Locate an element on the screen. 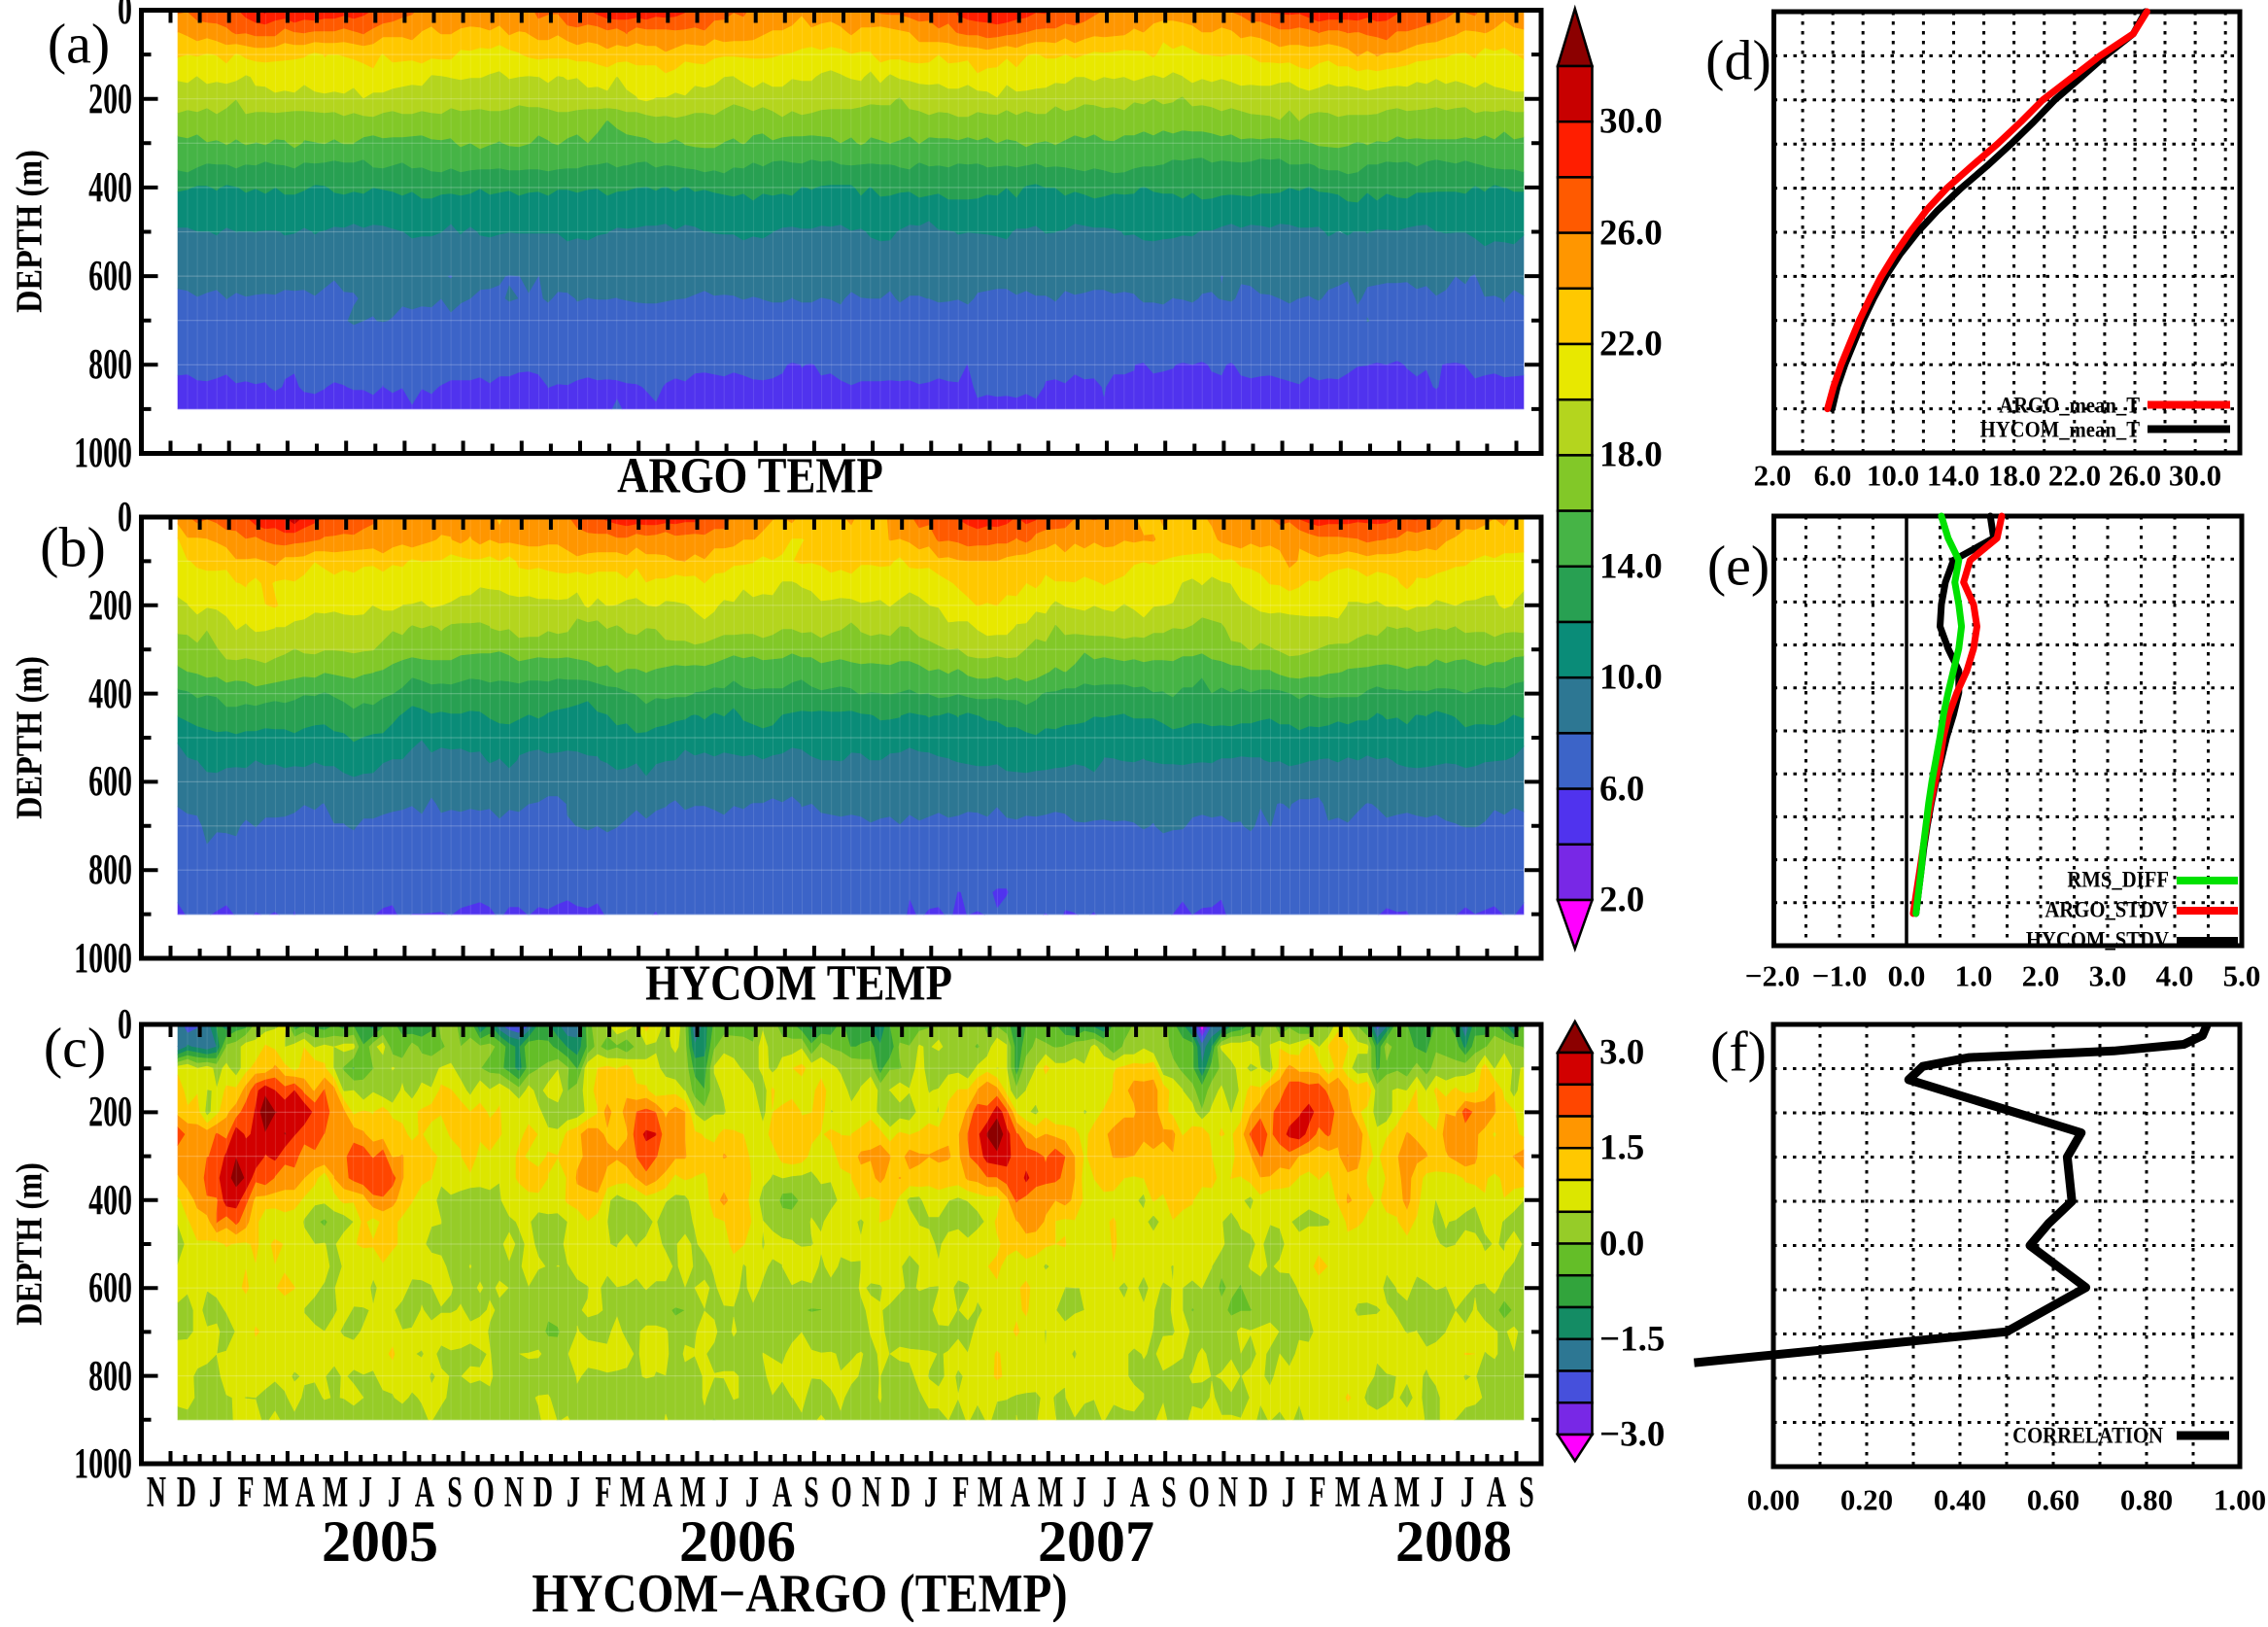 This screenshot has height=1627, width=2268. svg-text: (d) is located at coordinates (1738, 61).